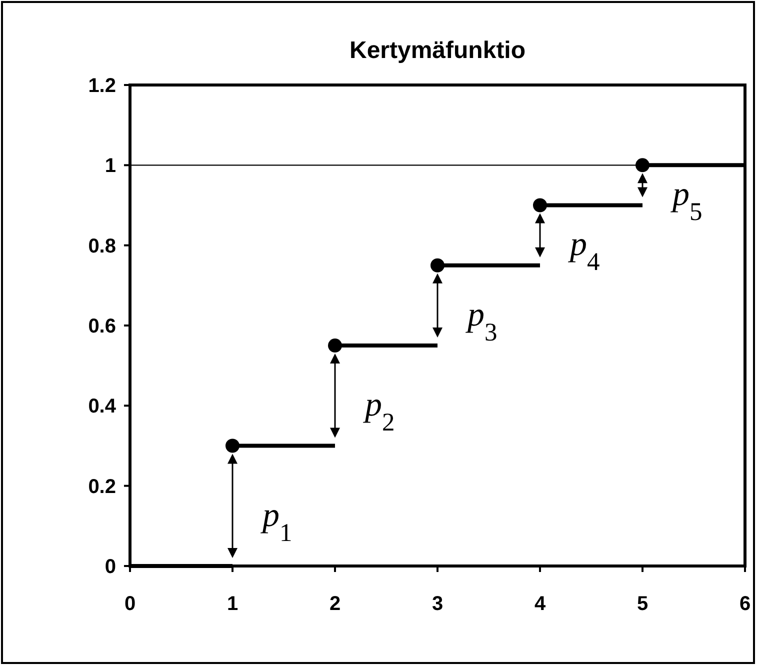  Describe the element at coordinates (642, 604) in the screenshot. I see `x-tick-label: 5` at that location.